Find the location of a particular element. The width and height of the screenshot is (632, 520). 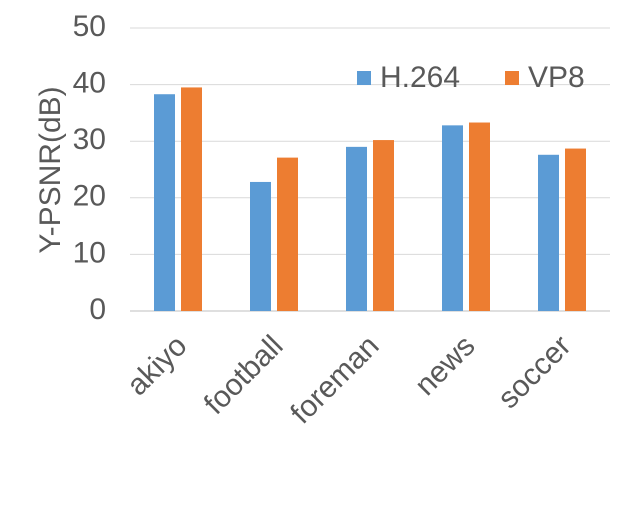

bar-vp8-akiyo is located at coordinates (191, 199).